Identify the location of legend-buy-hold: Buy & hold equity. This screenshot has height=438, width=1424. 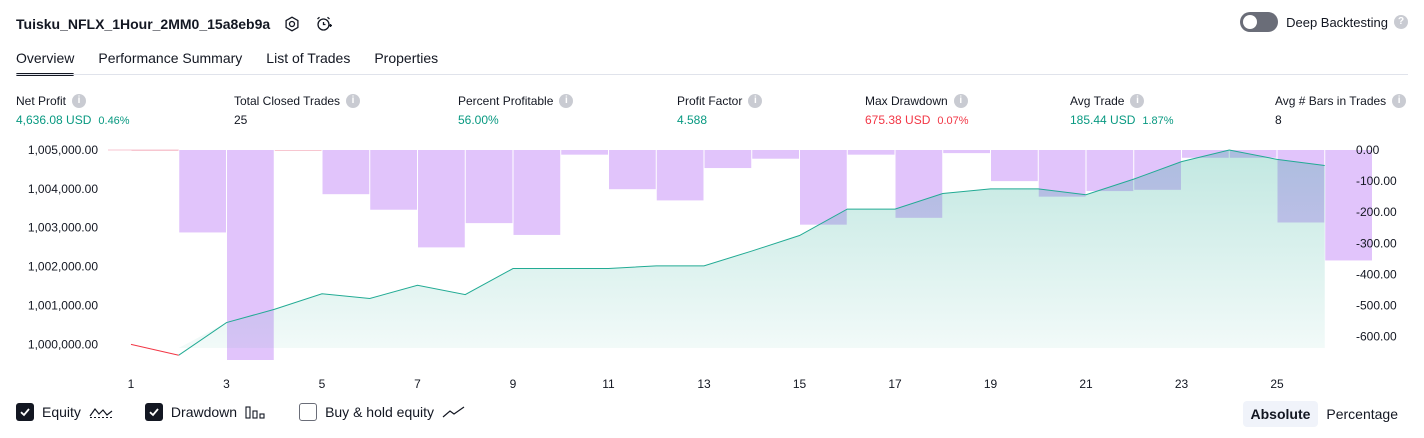
(382, 412).